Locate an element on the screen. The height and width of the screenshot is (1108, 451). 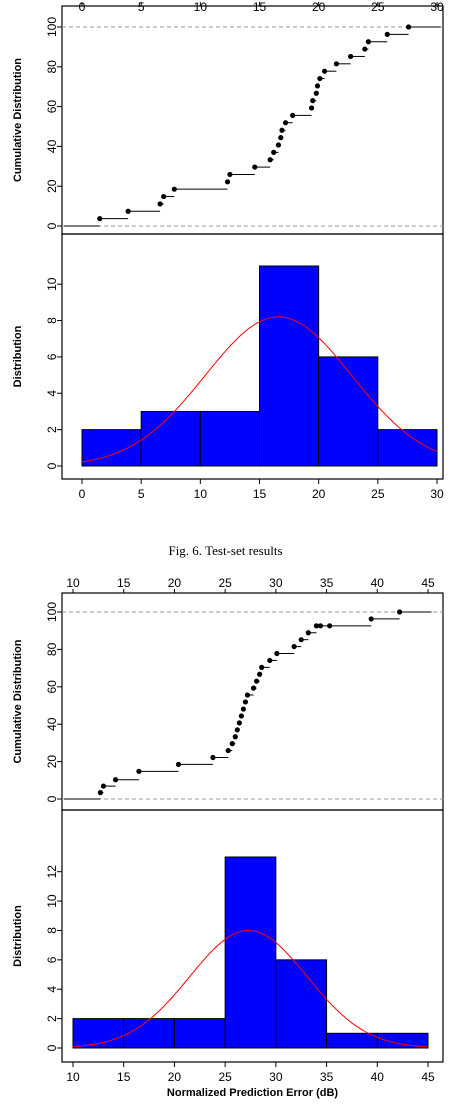
y-axis-label: Cumulative Distribution is located at coordinates (18, 120).